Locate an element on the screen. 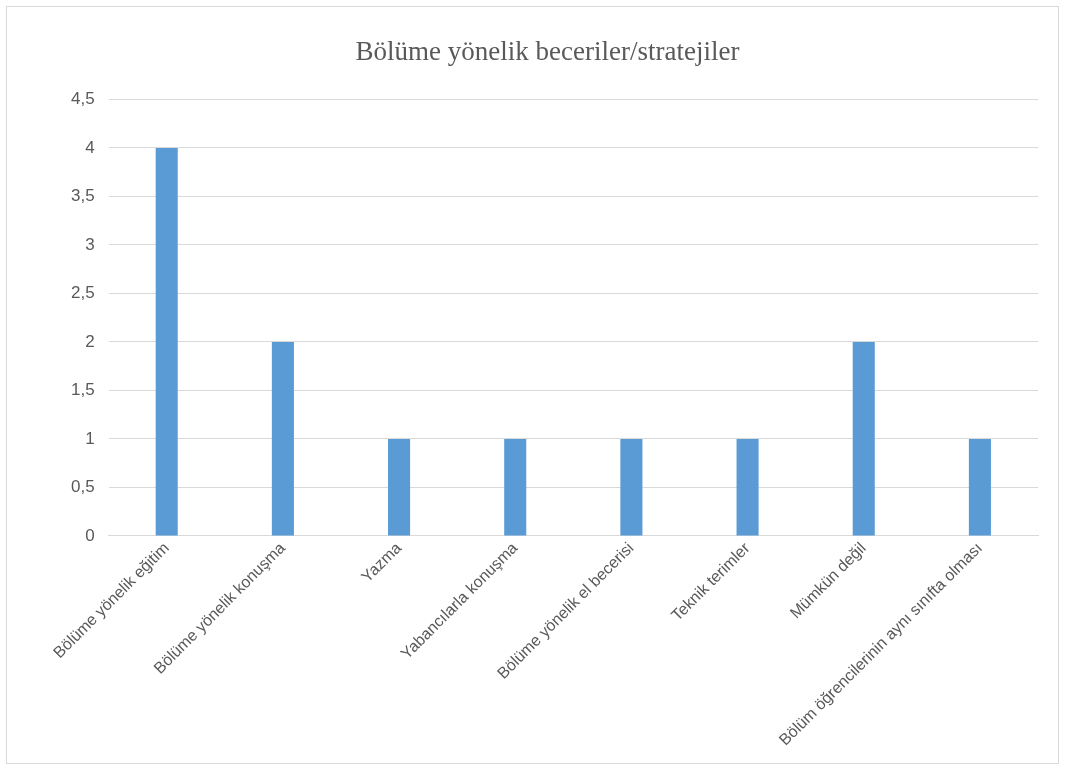 The height and width of the screenshot is (772, 1067). y-tick-label: 1,5 is located at coordinates (82, 390).